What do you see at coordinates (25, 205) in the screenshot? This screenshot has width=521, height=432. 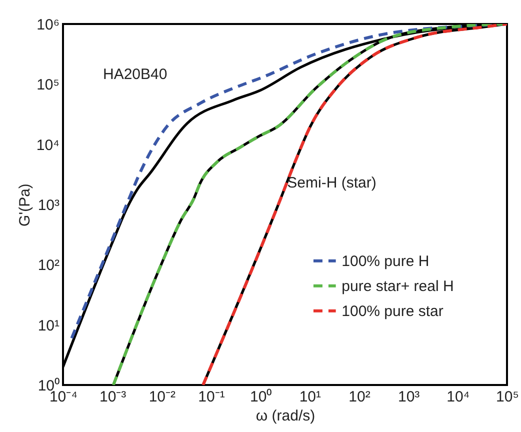 I see `y-axis-title: G'(Pa)` at bounding box center [25, 205].